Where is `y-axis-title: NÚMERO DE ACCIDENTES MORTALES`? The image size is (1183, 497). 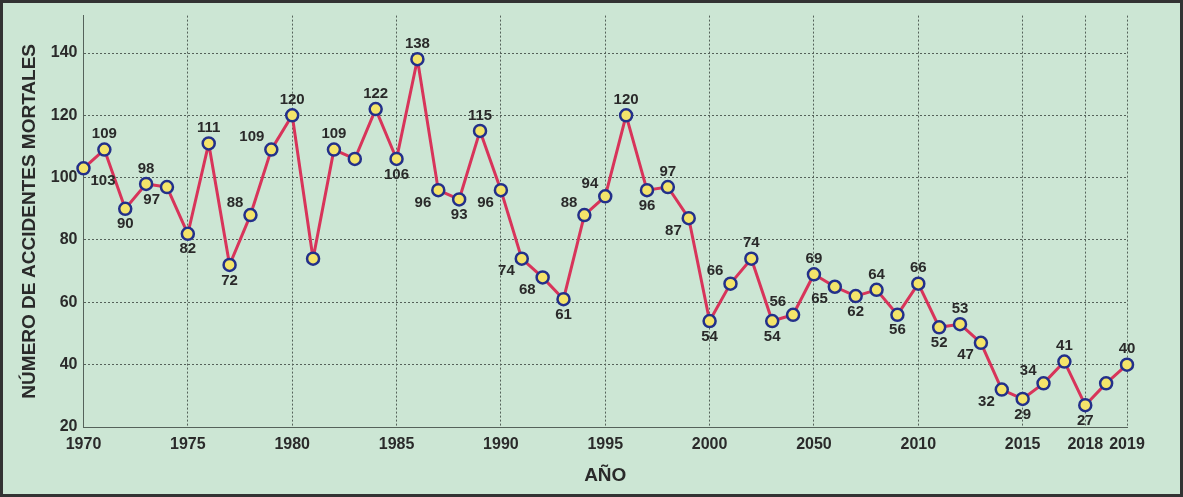 y-axis-title: NÚMERO DE ACCIDENTES MORTALES is located at coordinates (28, 221).